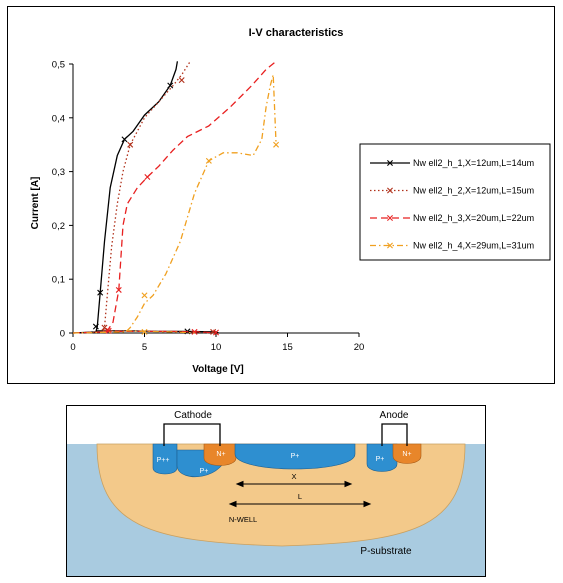 This screenshot has width=563, height=583. I want to click on anode-electrode, so click(394, 434).